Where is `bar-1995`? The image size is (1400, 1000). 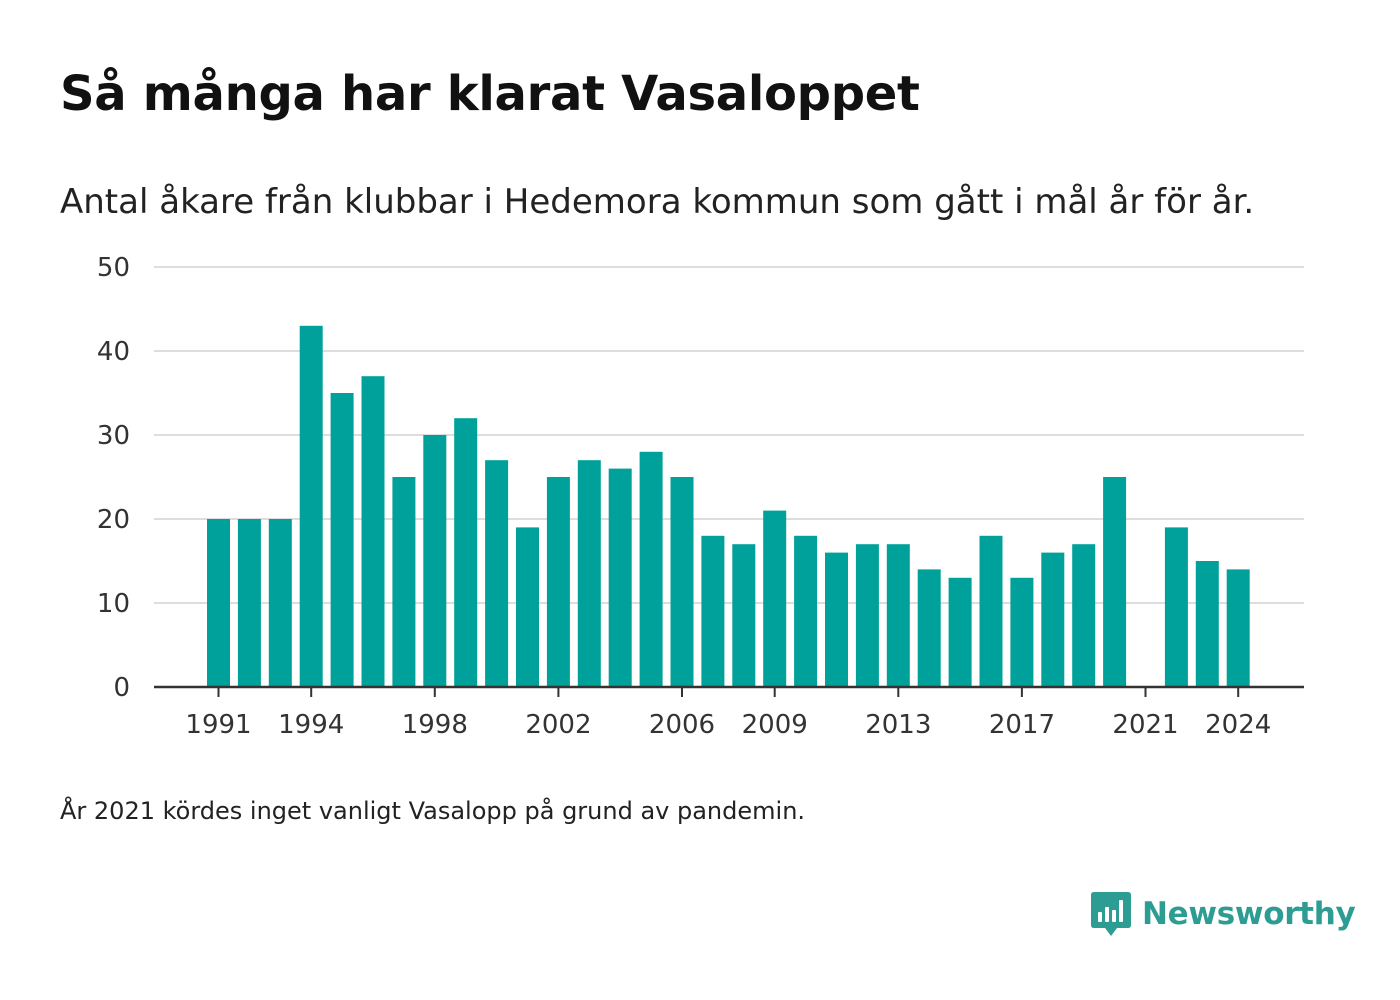 bar-1995 is located at coordinates (342, 540).